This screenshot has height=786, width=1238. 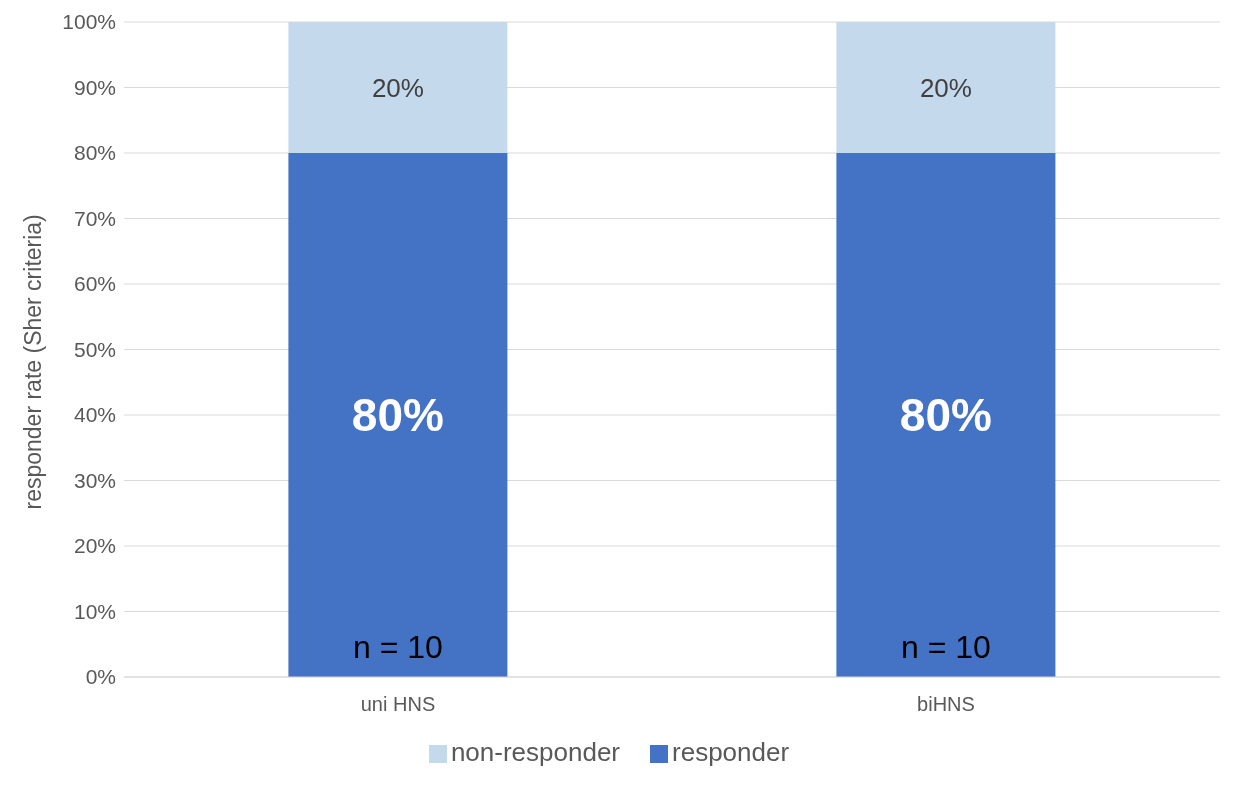 What do you see at coordinates (94, 415) in the screenshot?
I see `y-tick-label: 40%` at bounding box center [94, 415].